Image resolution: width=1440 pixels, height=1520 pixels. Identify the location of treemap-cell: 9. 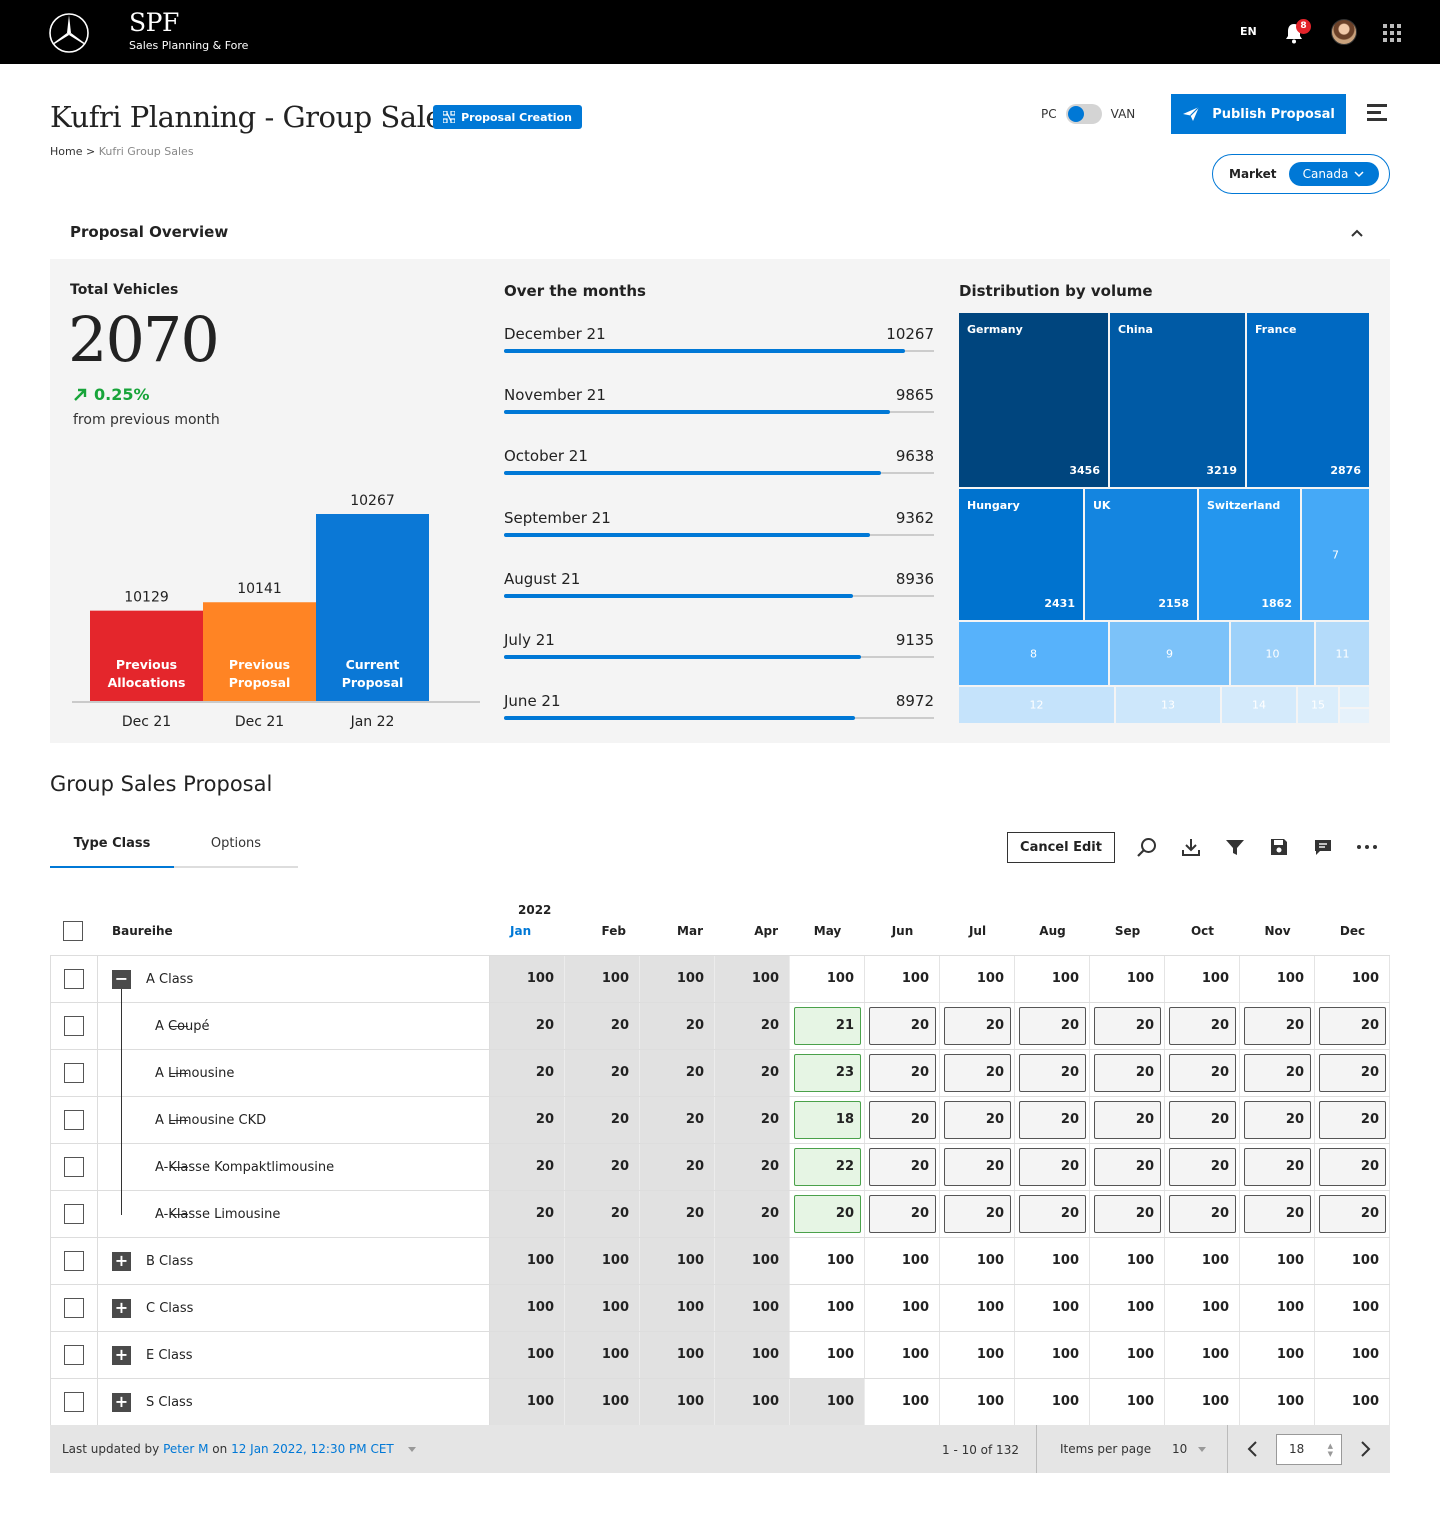
(1169, 653).